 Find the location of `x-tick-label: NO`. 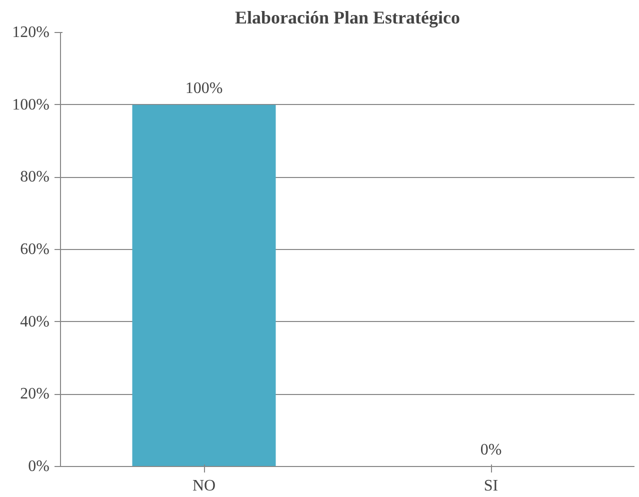

x-tick-label: NO is located at coordinates (204, 486).